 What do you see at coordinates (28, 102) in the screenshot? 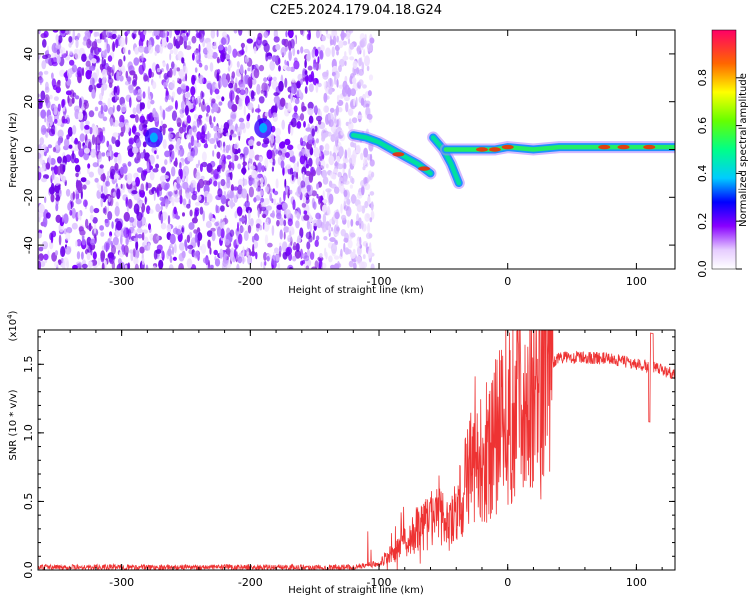
I see `y-tick-label: 20` at bounding box center [28, 102].